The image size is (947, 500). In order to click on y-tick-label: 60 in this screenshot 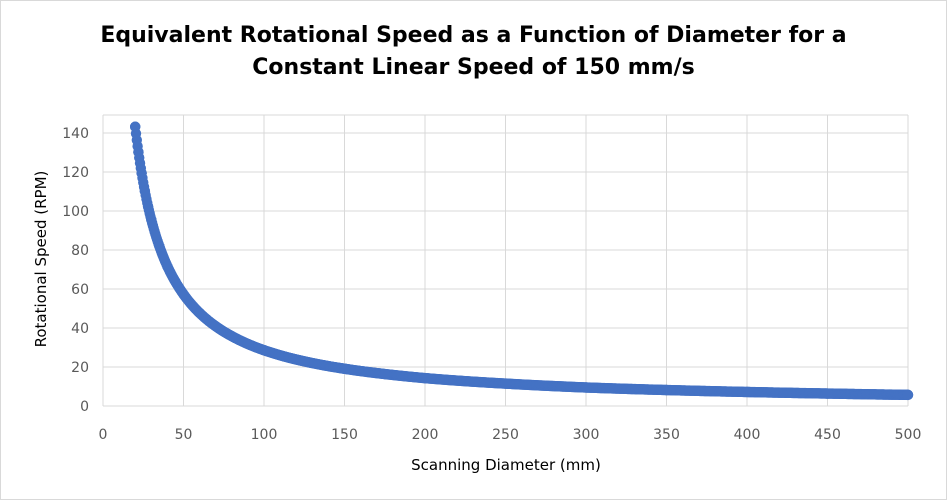, I will do `click(80, 290)`.